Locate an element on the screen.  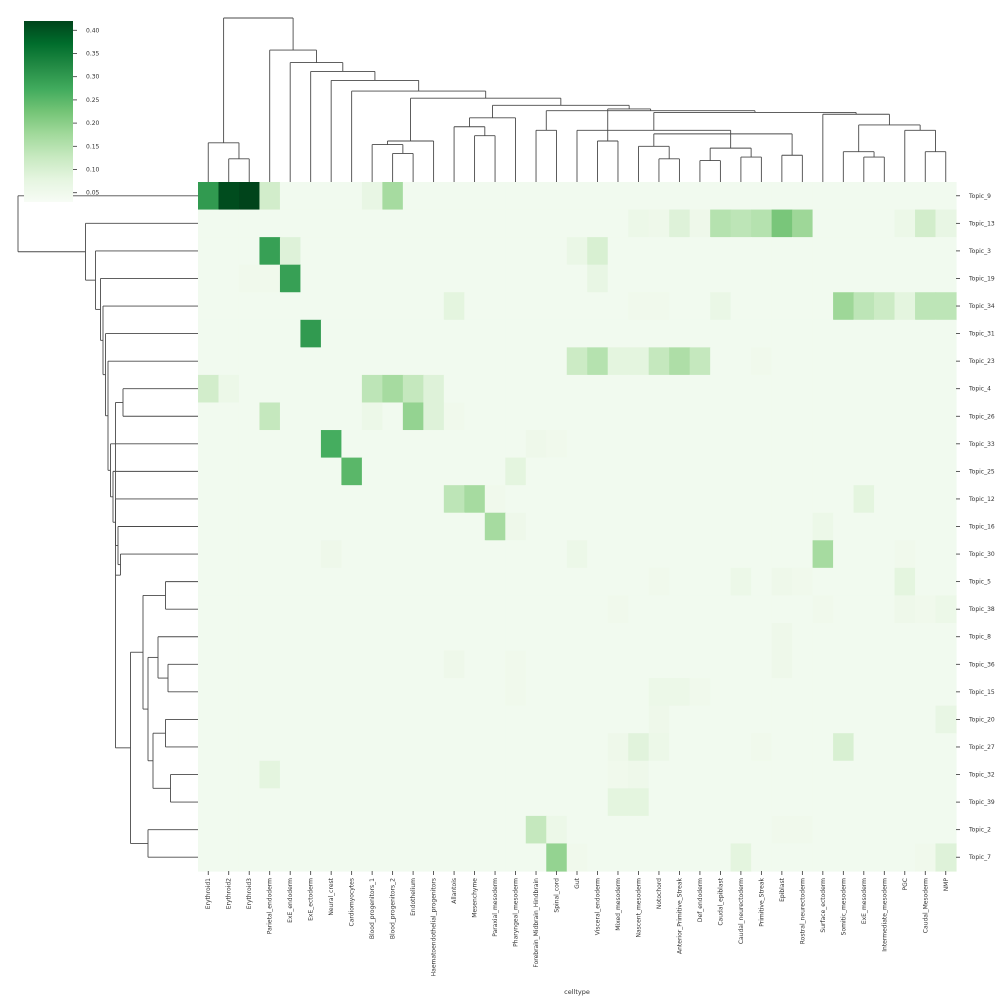
column-label: ExE_ectoderm is located at coordinates (311, 899).